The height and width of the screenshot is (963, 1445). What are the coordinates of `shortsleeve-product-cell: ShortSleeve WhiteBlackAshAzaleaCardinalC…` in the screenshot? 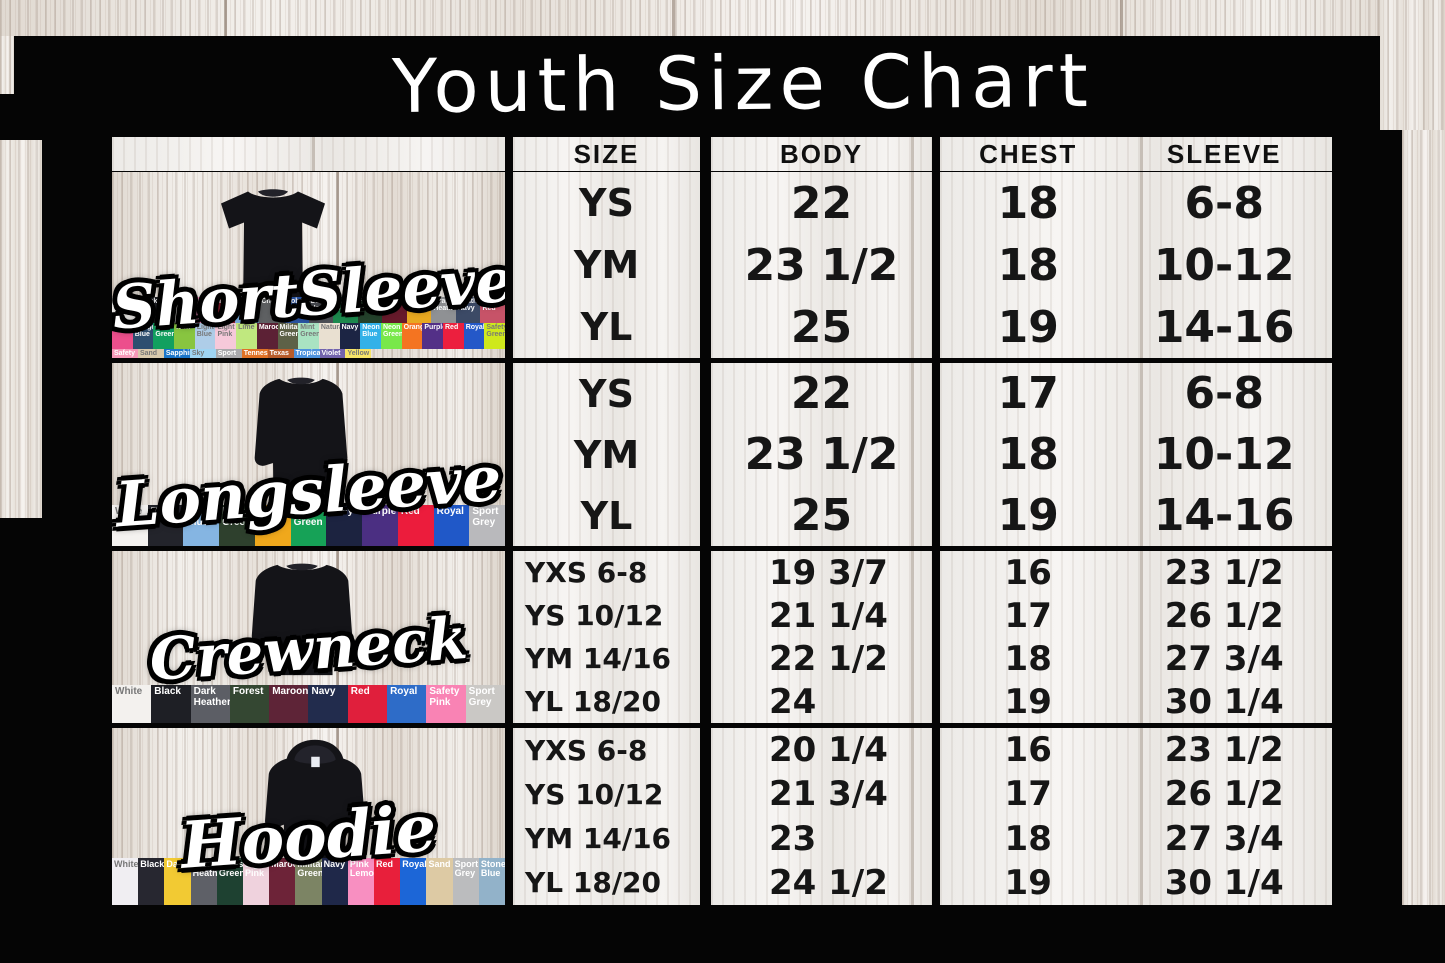 It's located at (308, 265).